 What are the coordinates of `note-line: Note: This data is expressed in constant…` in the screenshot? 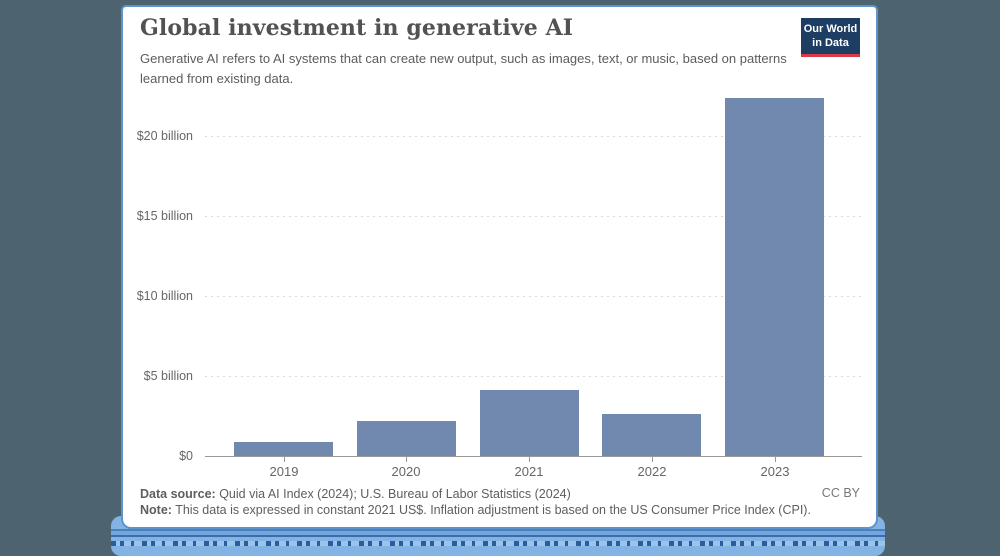 It's located at (490, 510).